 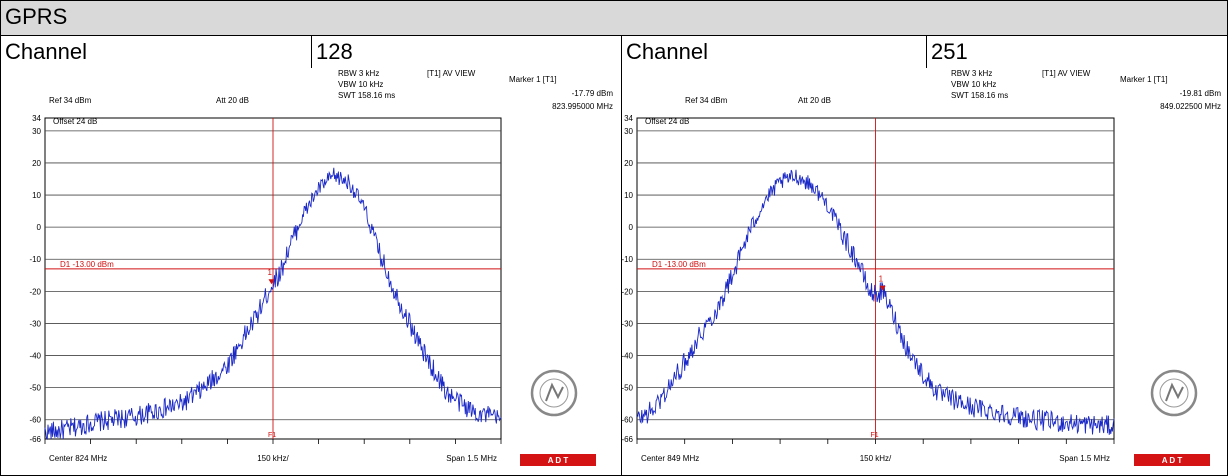 What do you see at coordinates (334, 51) in the screenshot?
I see `channel-value-1: 128` at bounding box center [334, 51].